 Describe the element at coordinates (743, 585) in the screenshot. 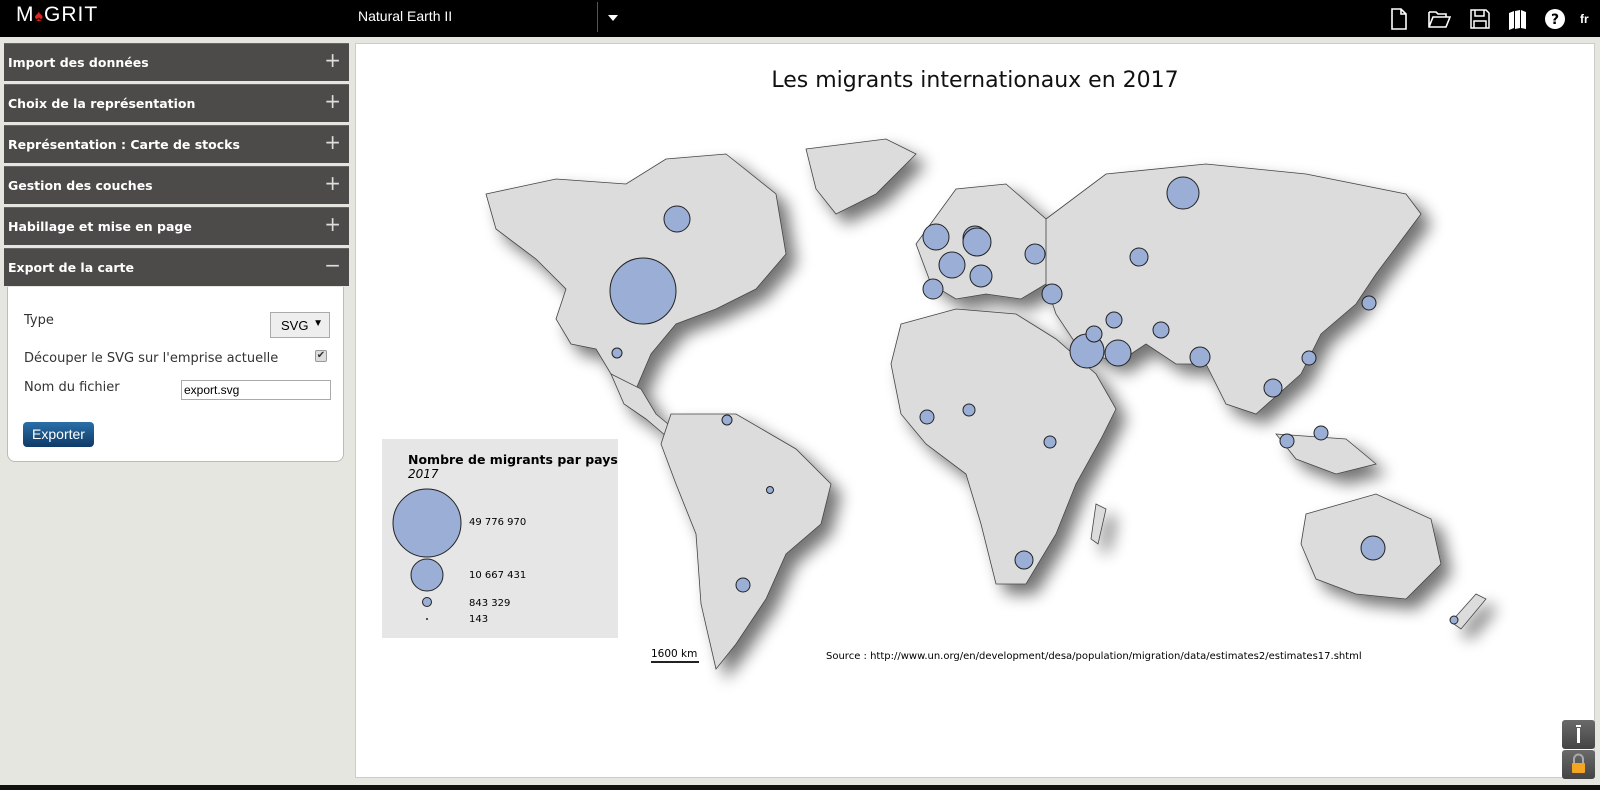

I see `bubble-argentina` at that location.